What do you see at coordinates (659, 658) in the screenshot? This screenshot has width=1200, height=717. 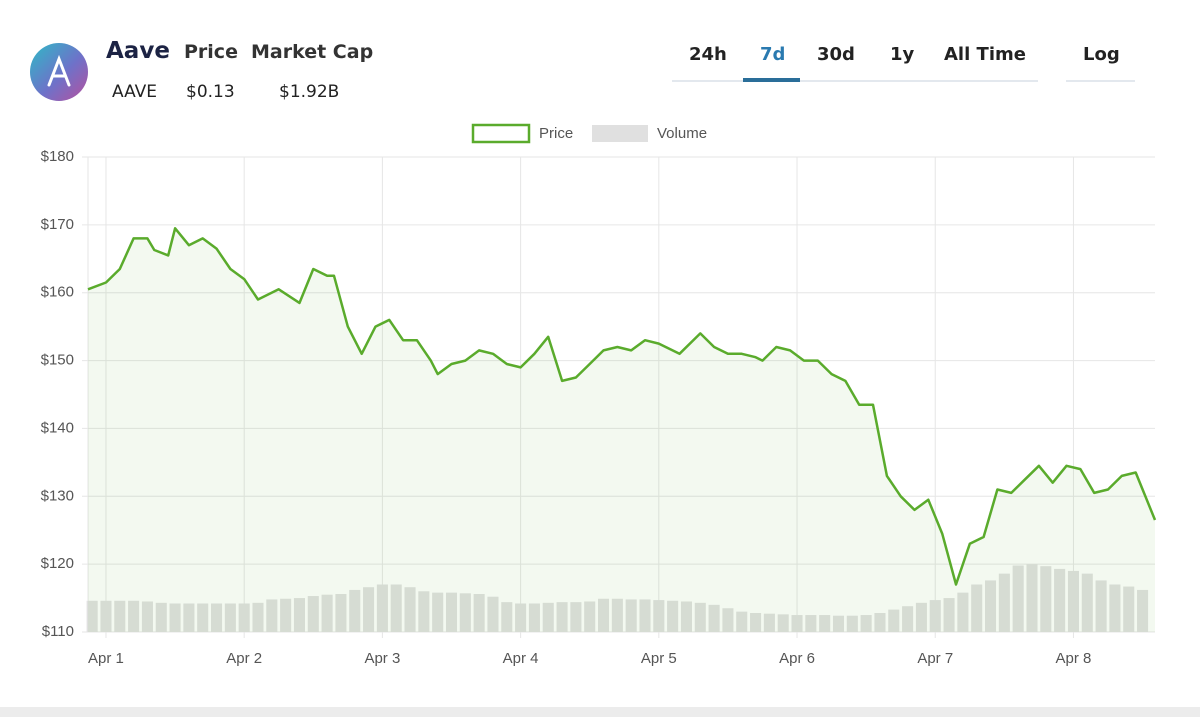 I see `x-tick-label: Apr 5` at bounding box center [659, 658].